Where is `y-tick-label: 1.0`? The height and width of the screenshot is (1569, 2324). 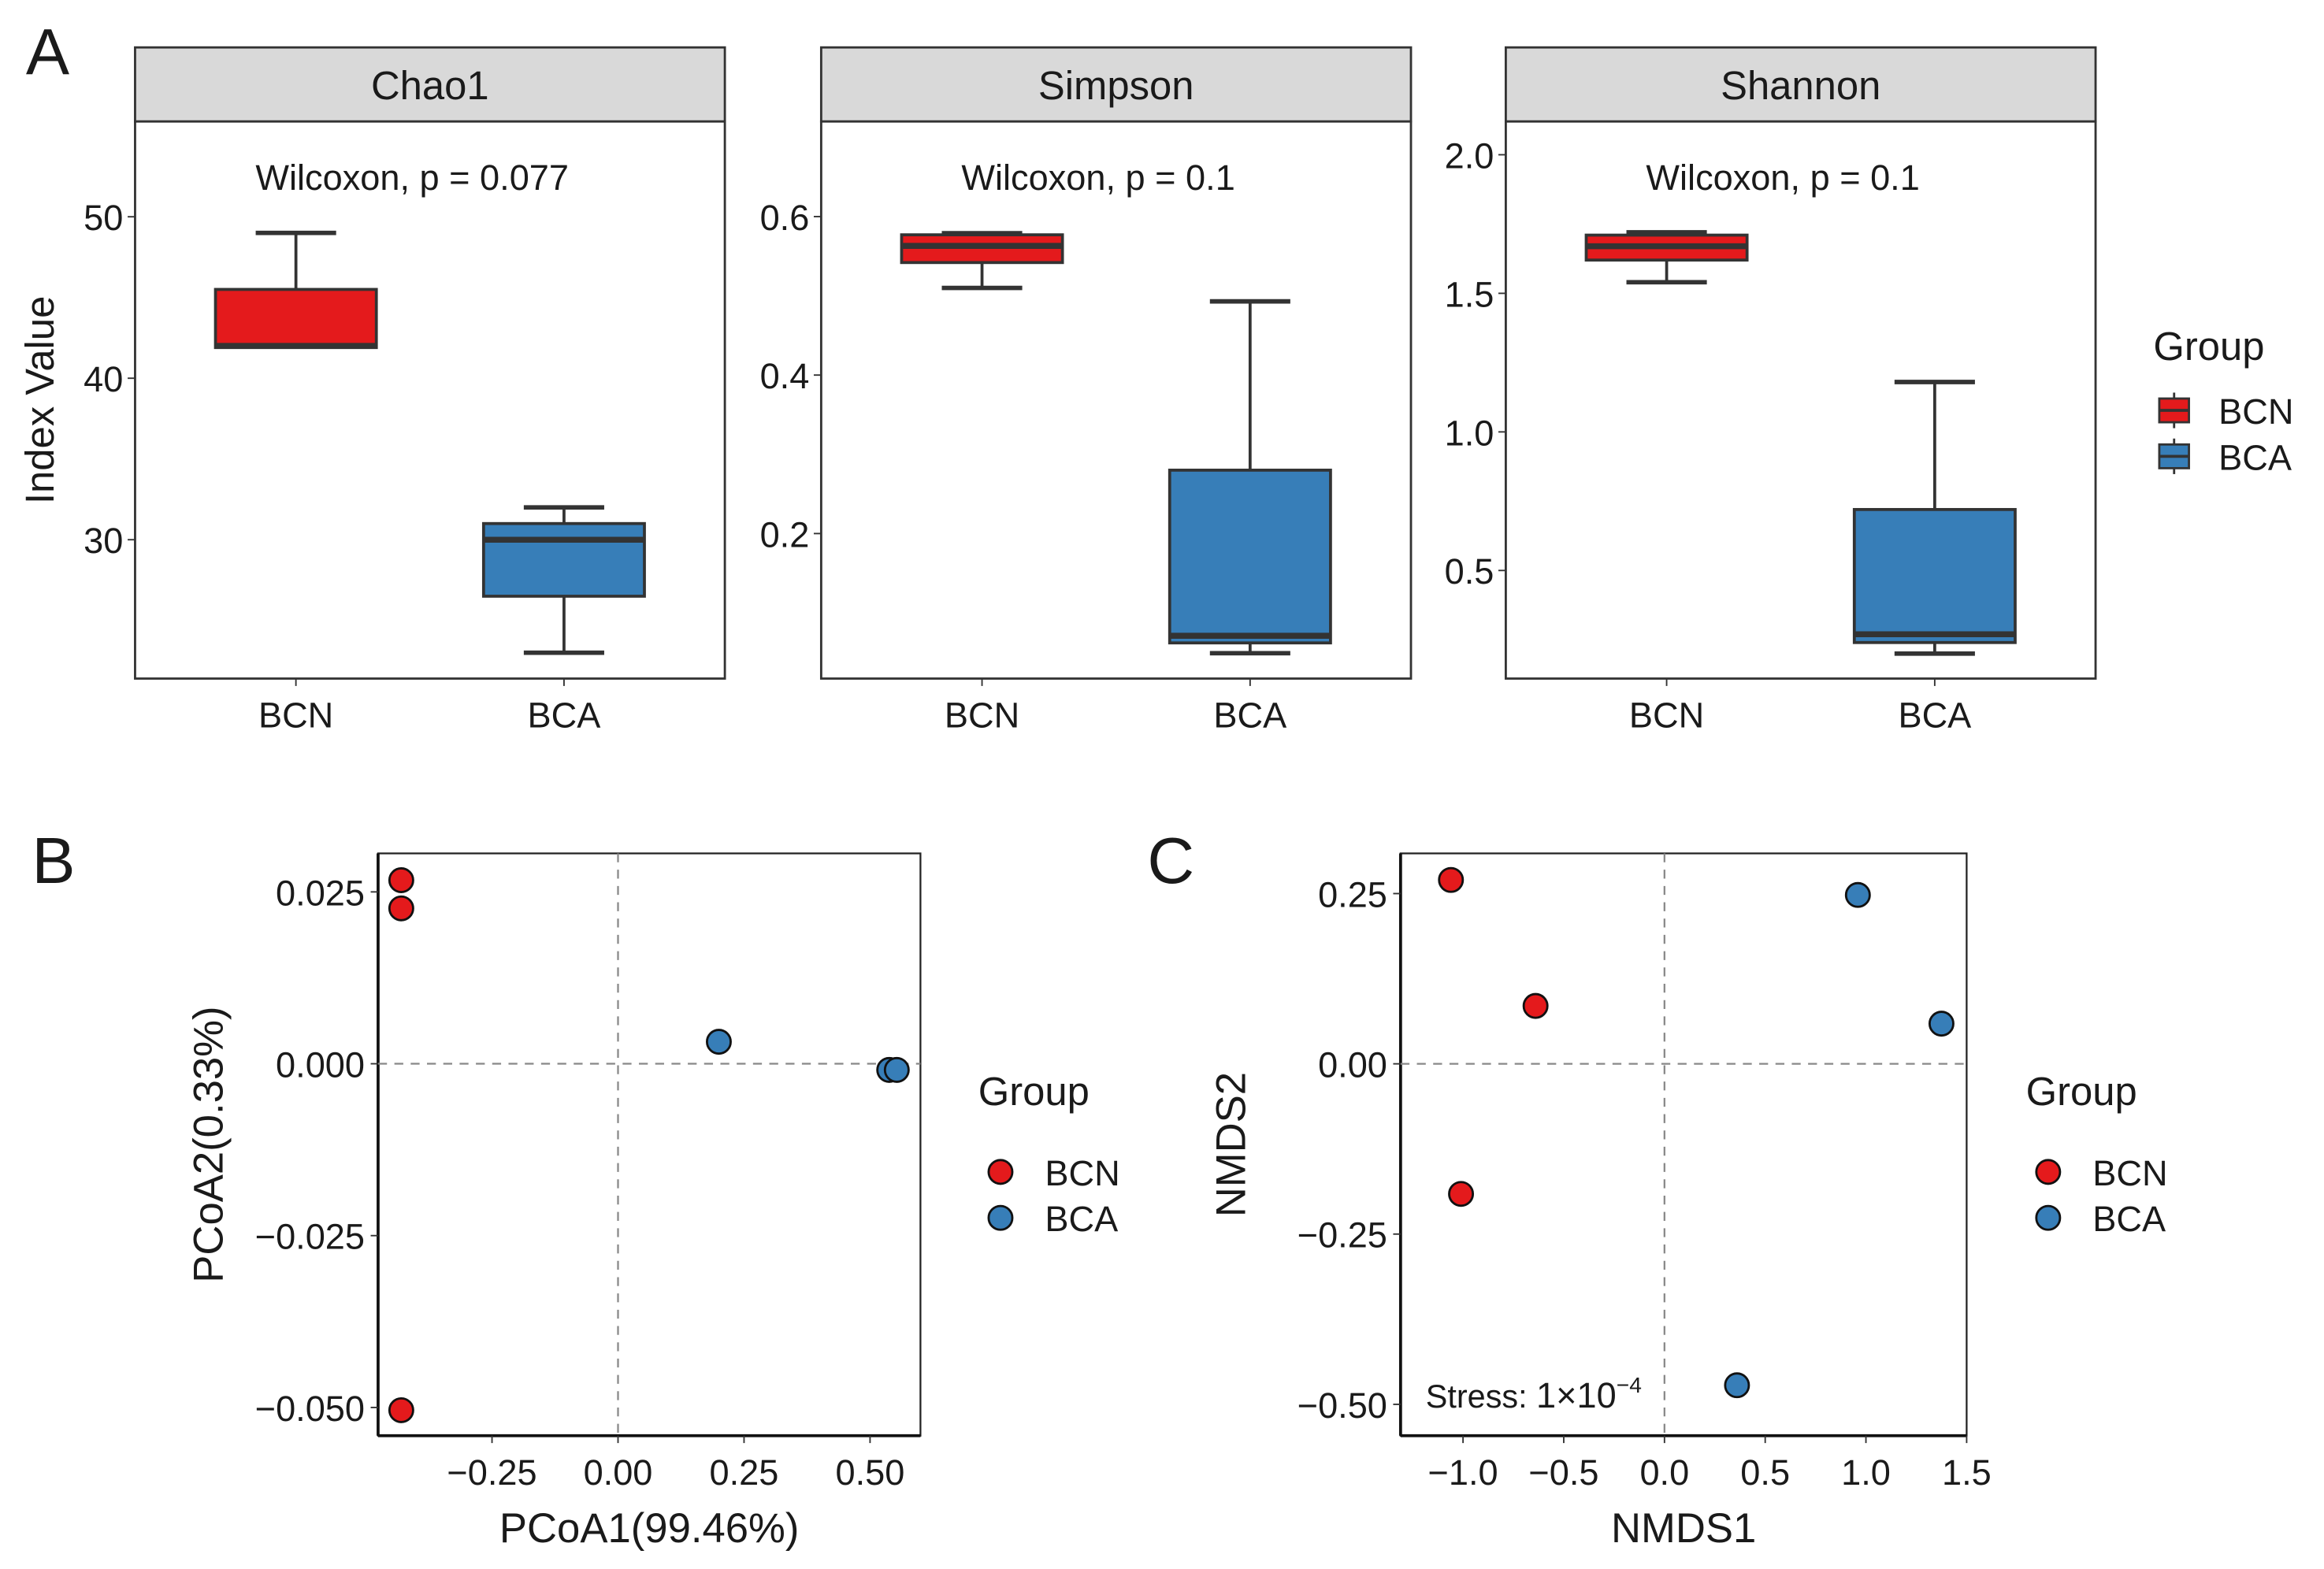 y-tick-label: 1.0 is located at coordinates (1469, 433).